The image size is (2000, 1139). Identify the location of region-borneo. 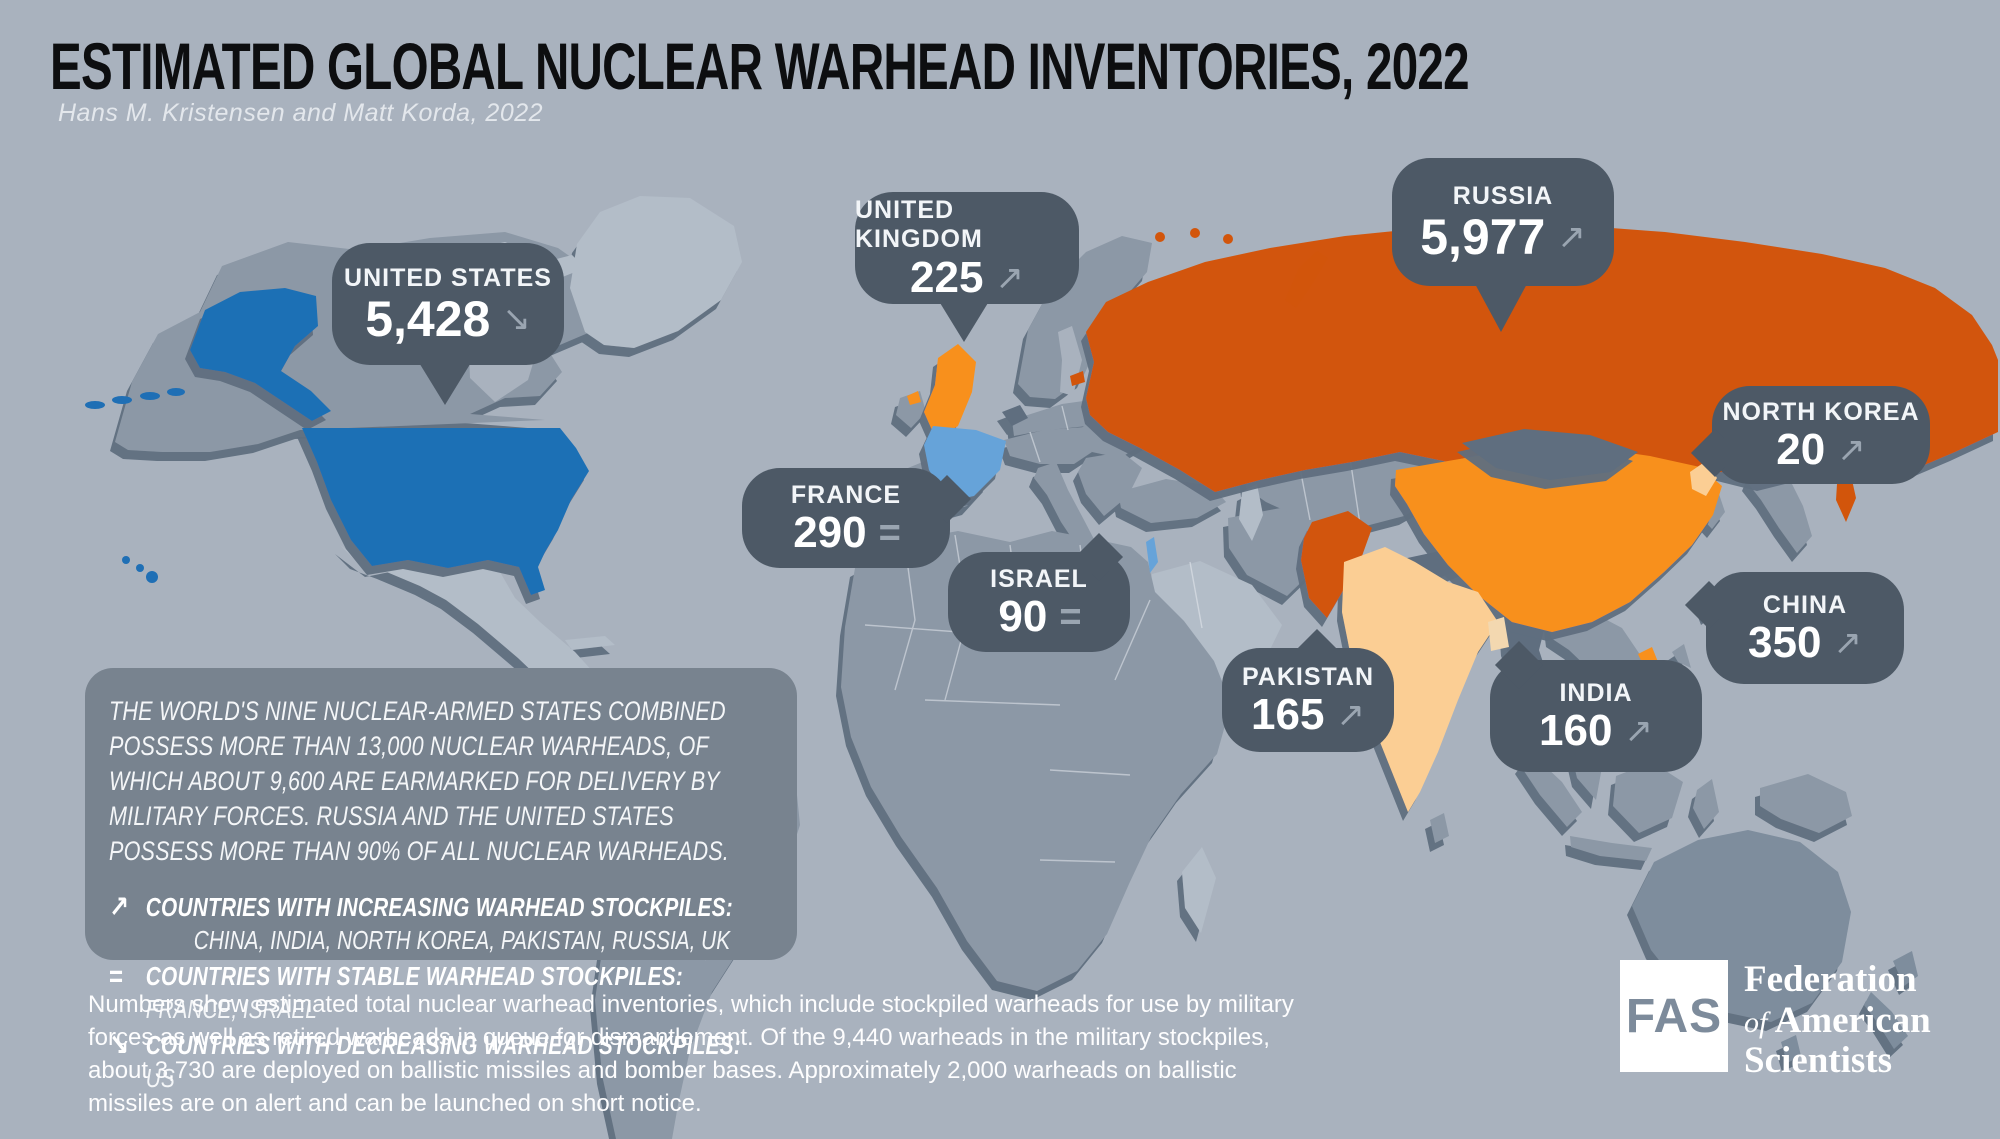
(1648, 797).